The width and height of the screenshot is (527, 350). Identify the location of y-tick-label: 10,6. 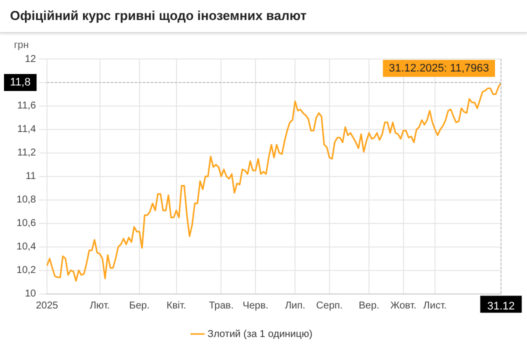
(26, 224).